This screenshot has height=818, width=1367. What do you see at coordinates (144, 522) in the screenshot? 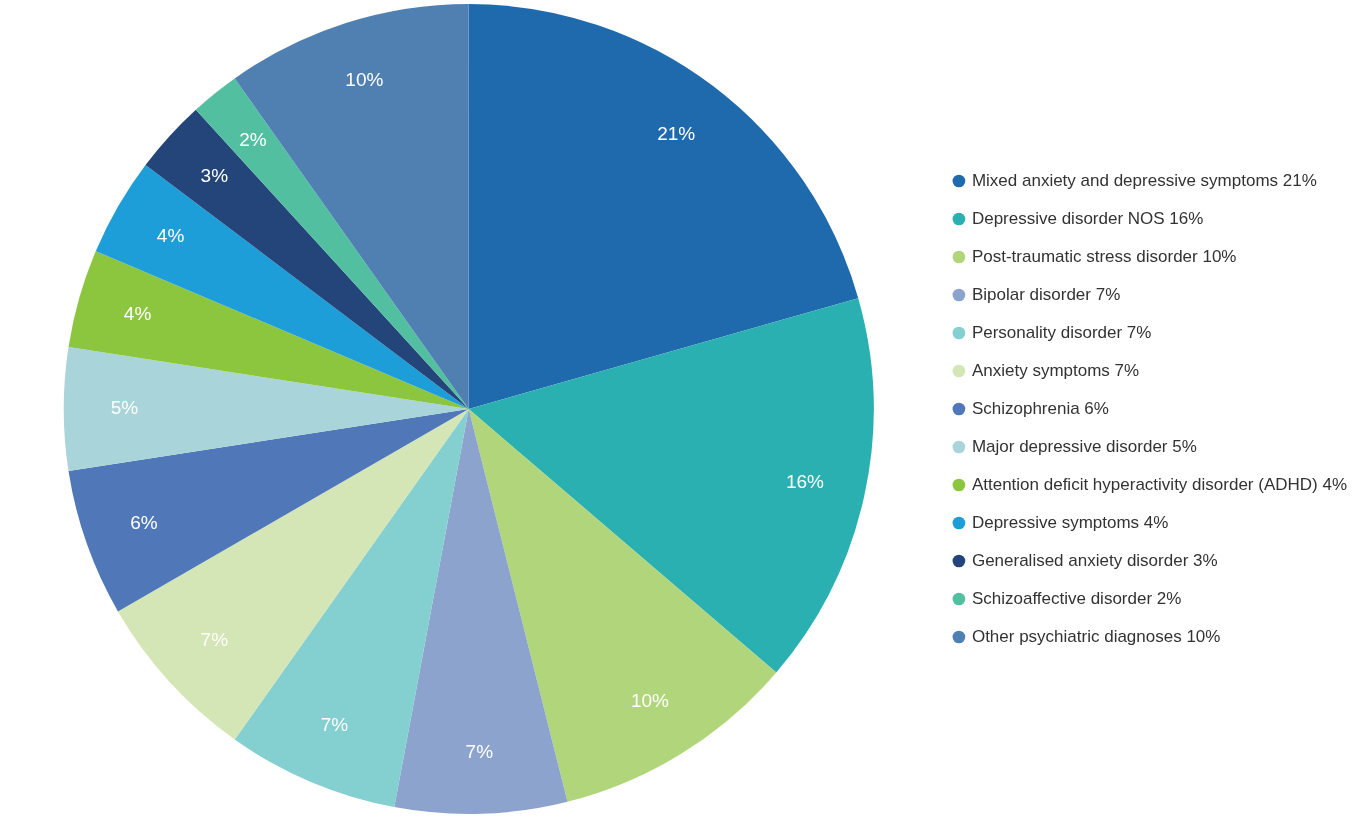
I see `data-label: 6%` at bounding box center [144, 522].